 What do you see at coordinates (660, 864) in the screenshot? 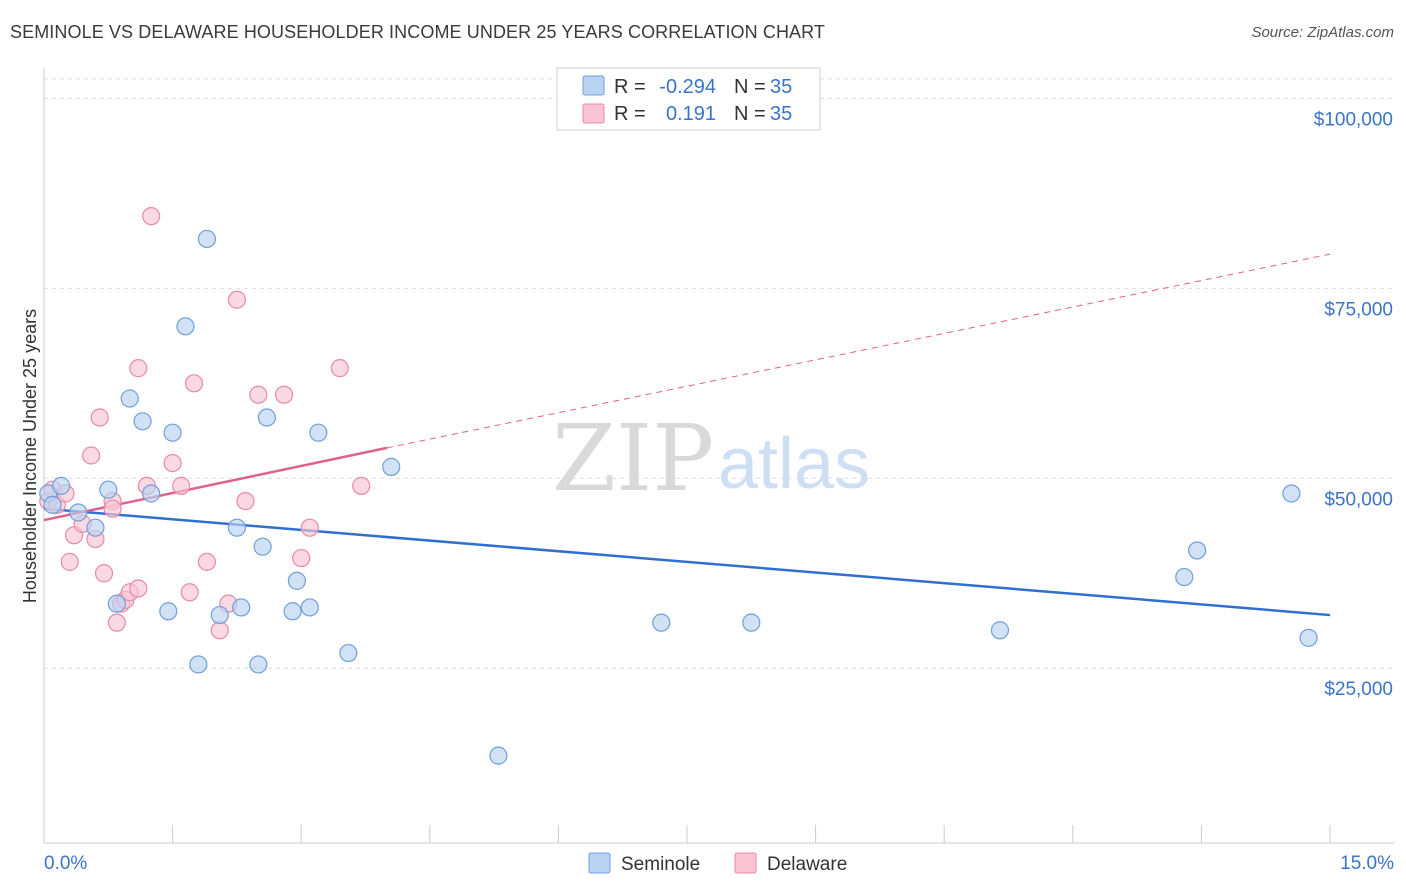
I see `series-legend-label-seminole: Seminole` at bounding box center [660, 864].